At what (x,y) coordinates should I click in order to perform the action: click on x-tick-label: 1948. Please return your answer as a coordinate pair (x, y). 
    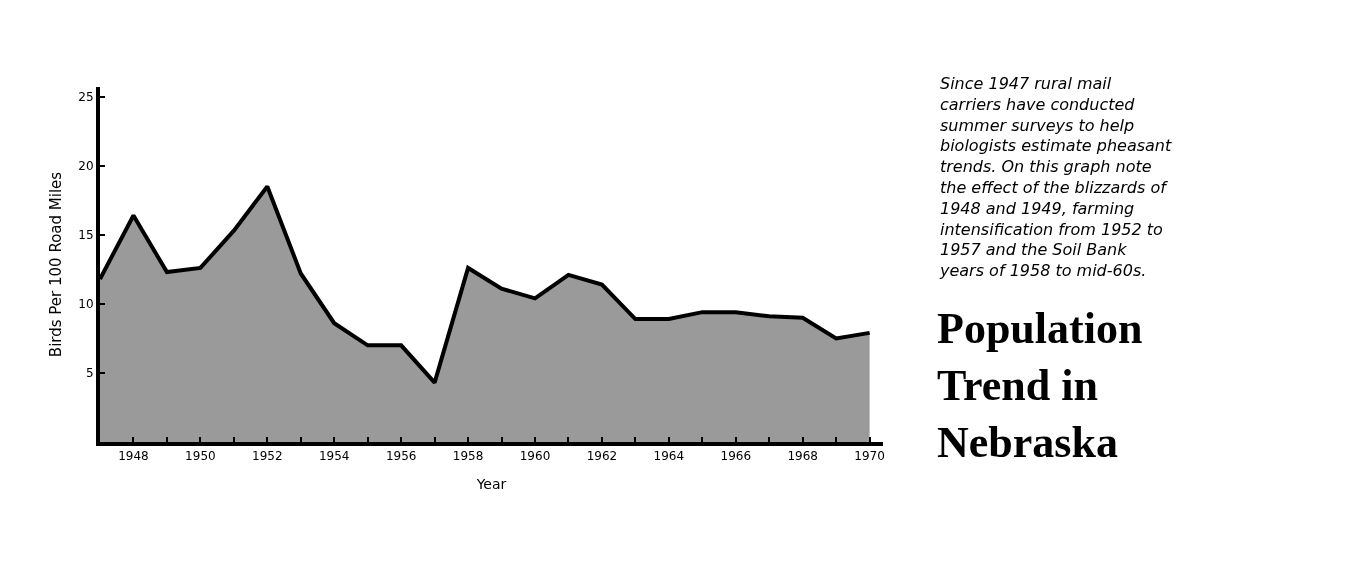
    Looking at the image, I should click on (133, 456).